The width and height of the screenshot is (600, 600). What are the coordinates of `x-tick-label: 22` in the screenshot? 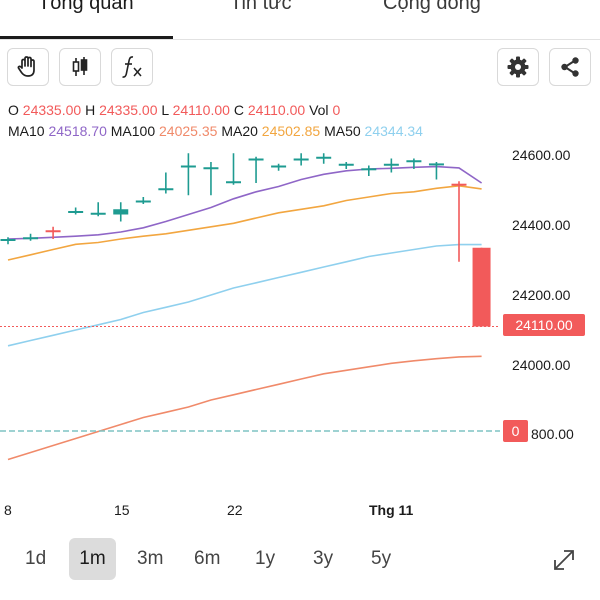 It's located at (235, 510).